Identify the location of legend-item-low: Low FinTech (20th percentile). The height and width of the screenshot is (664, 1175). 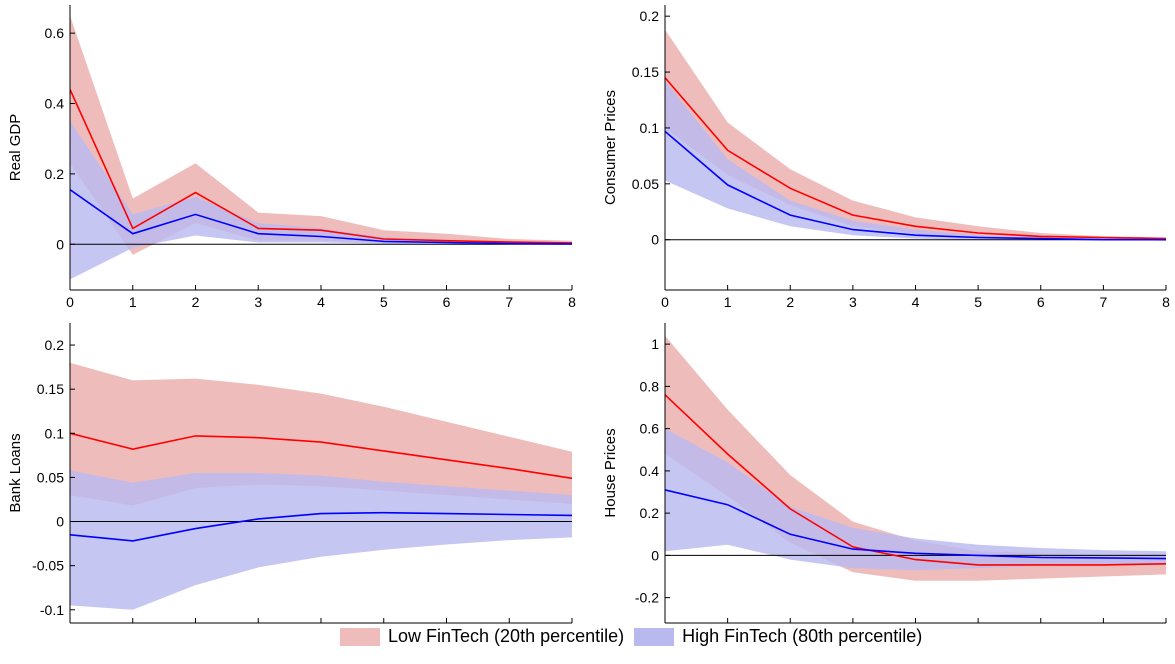
(482, 636).